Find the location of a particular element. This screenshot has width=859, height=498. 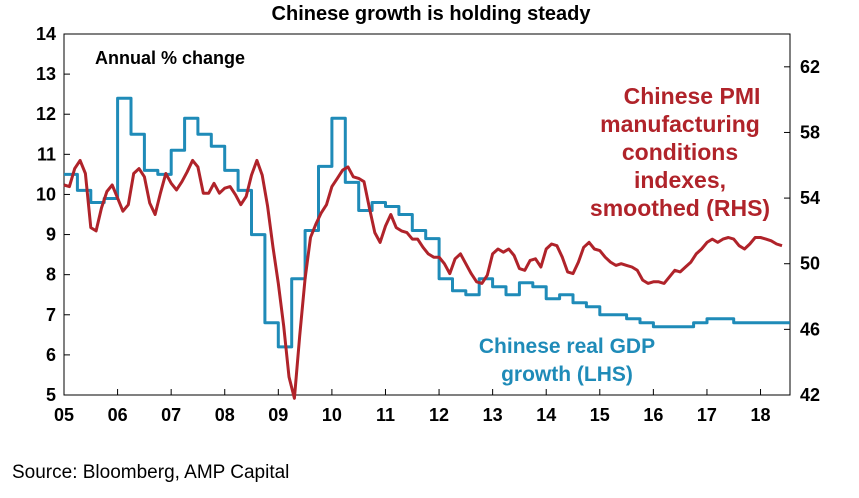

left-tick-label: 13 is located at coordinates (46, 74).